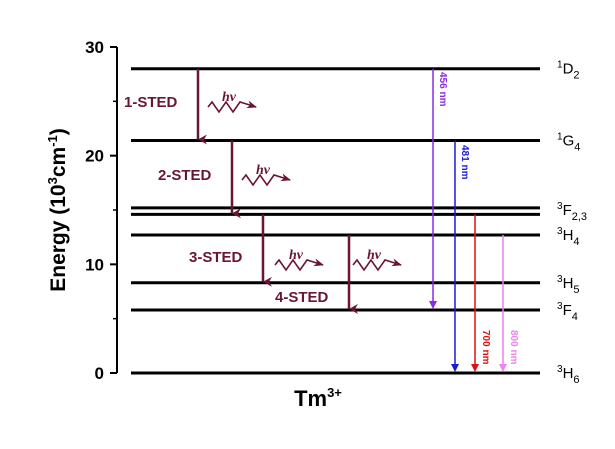 Image resolution: width=615 pixels, height=449 pixels. I want to click on sted-label: 2-STED, so click(185, 175).